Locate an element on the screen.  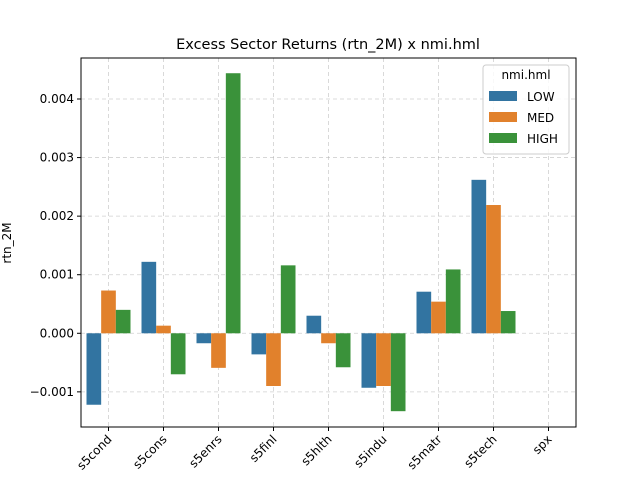
x-tick-label: spx is located at coordinates (542, 444).